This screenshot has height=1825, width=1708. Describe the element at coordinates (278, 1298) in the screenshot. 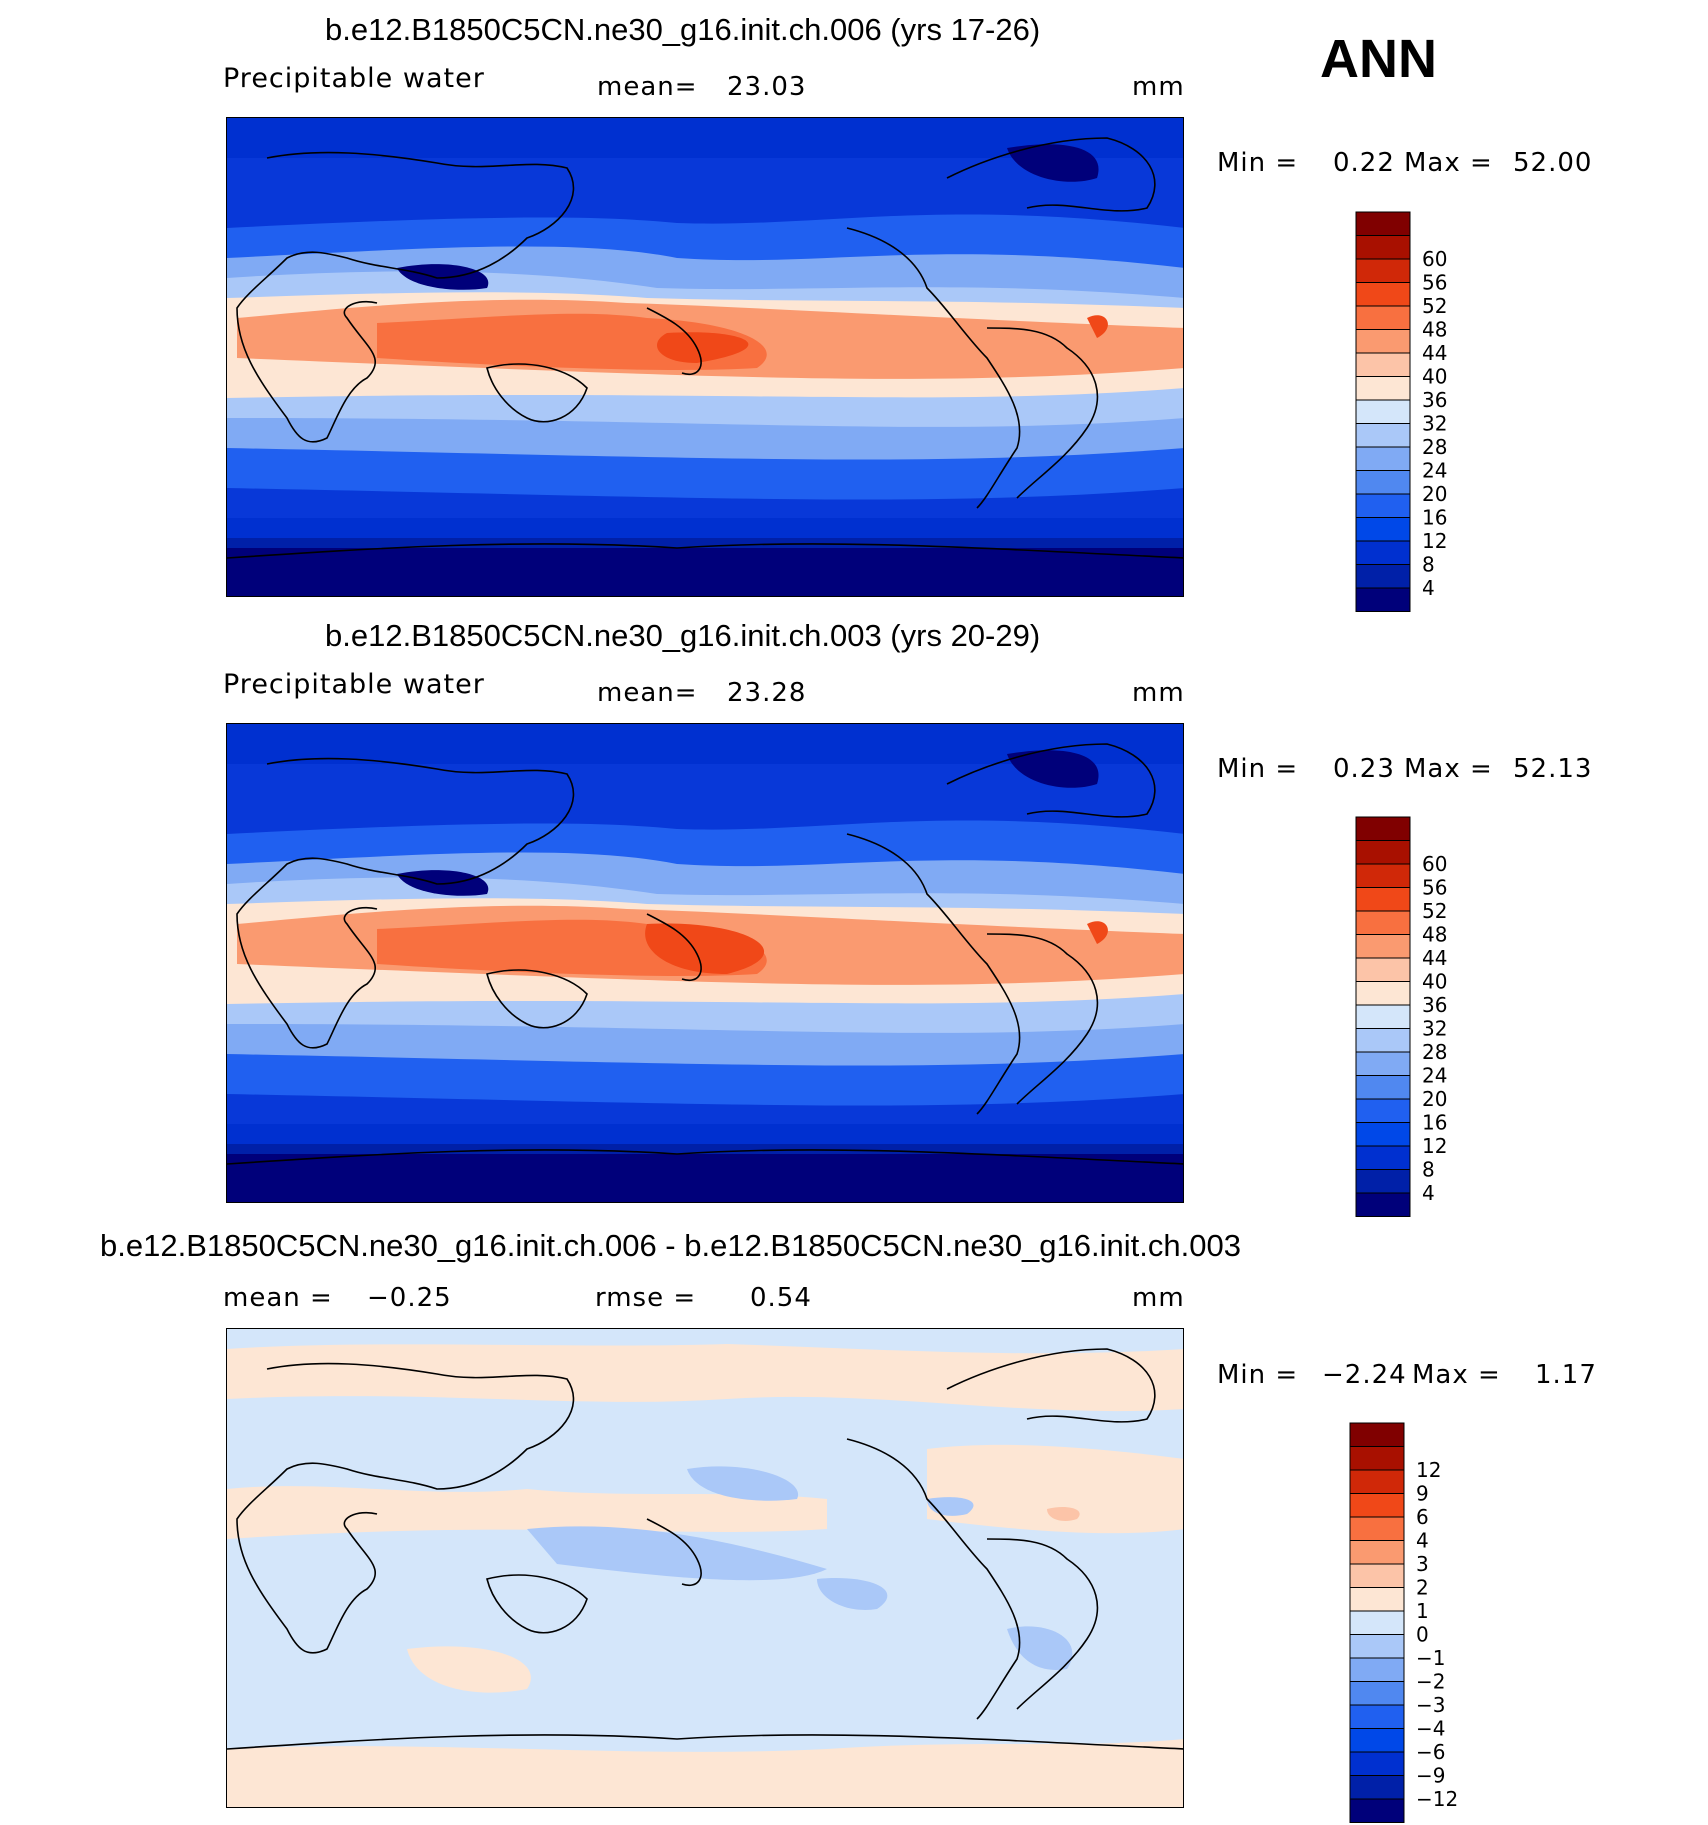

I see `panel-3-mean-label: mean =` at that location.